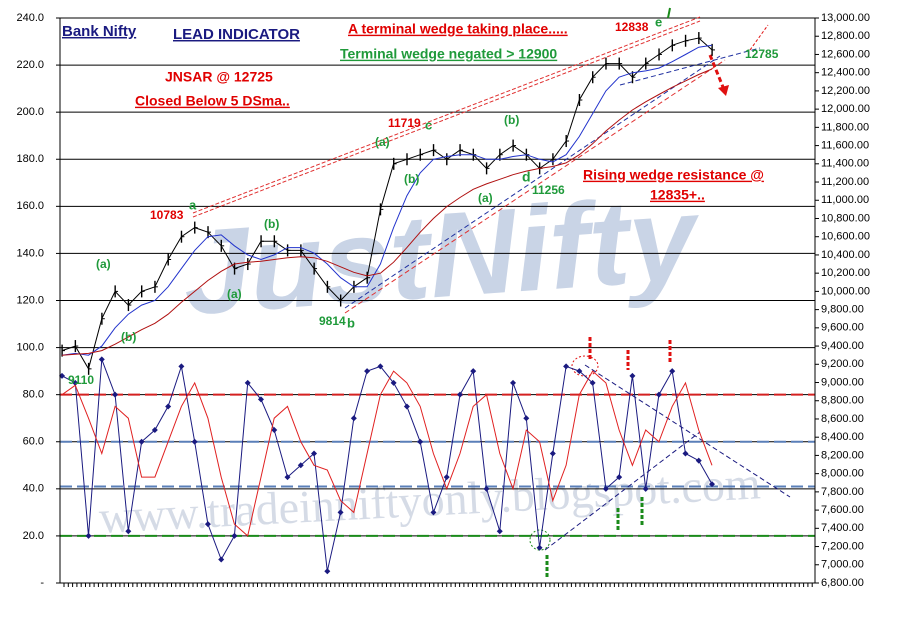 This screenshot has height=619, width=898. Describe the element at coordinates (845, 145) in the screenshot. I see `y2-tick-label: 11,600.00` at that location.